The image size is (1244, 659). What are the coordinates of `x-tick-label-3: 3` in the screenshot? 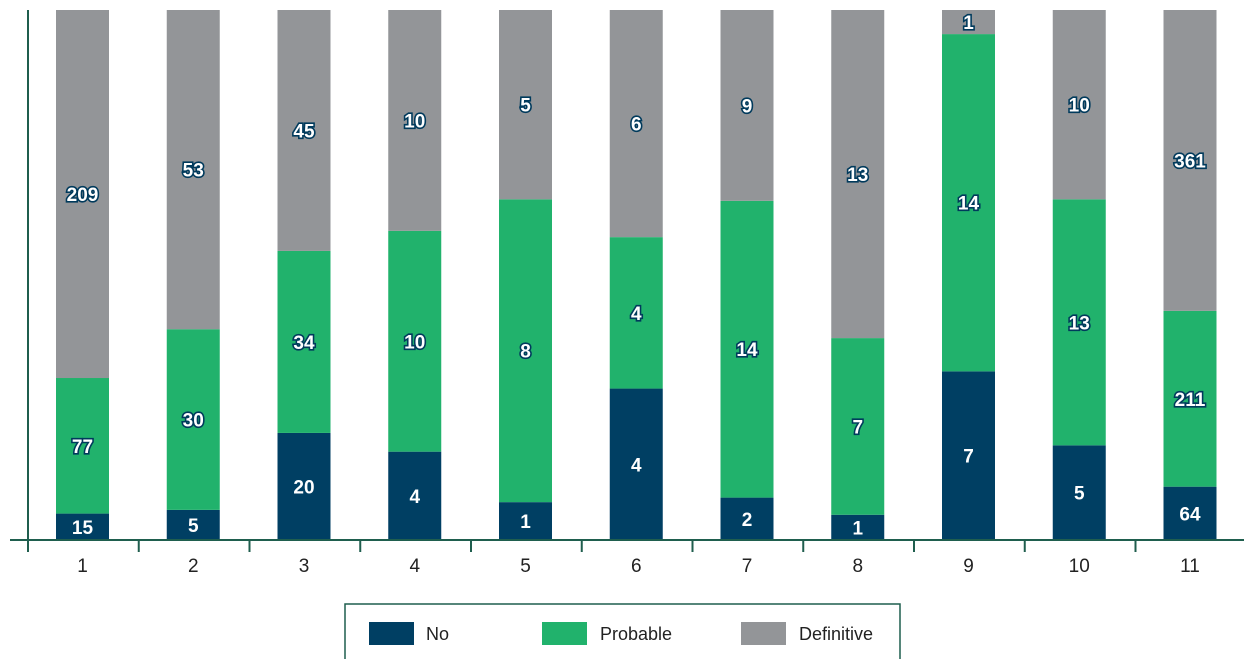 It's located at (304, 566).